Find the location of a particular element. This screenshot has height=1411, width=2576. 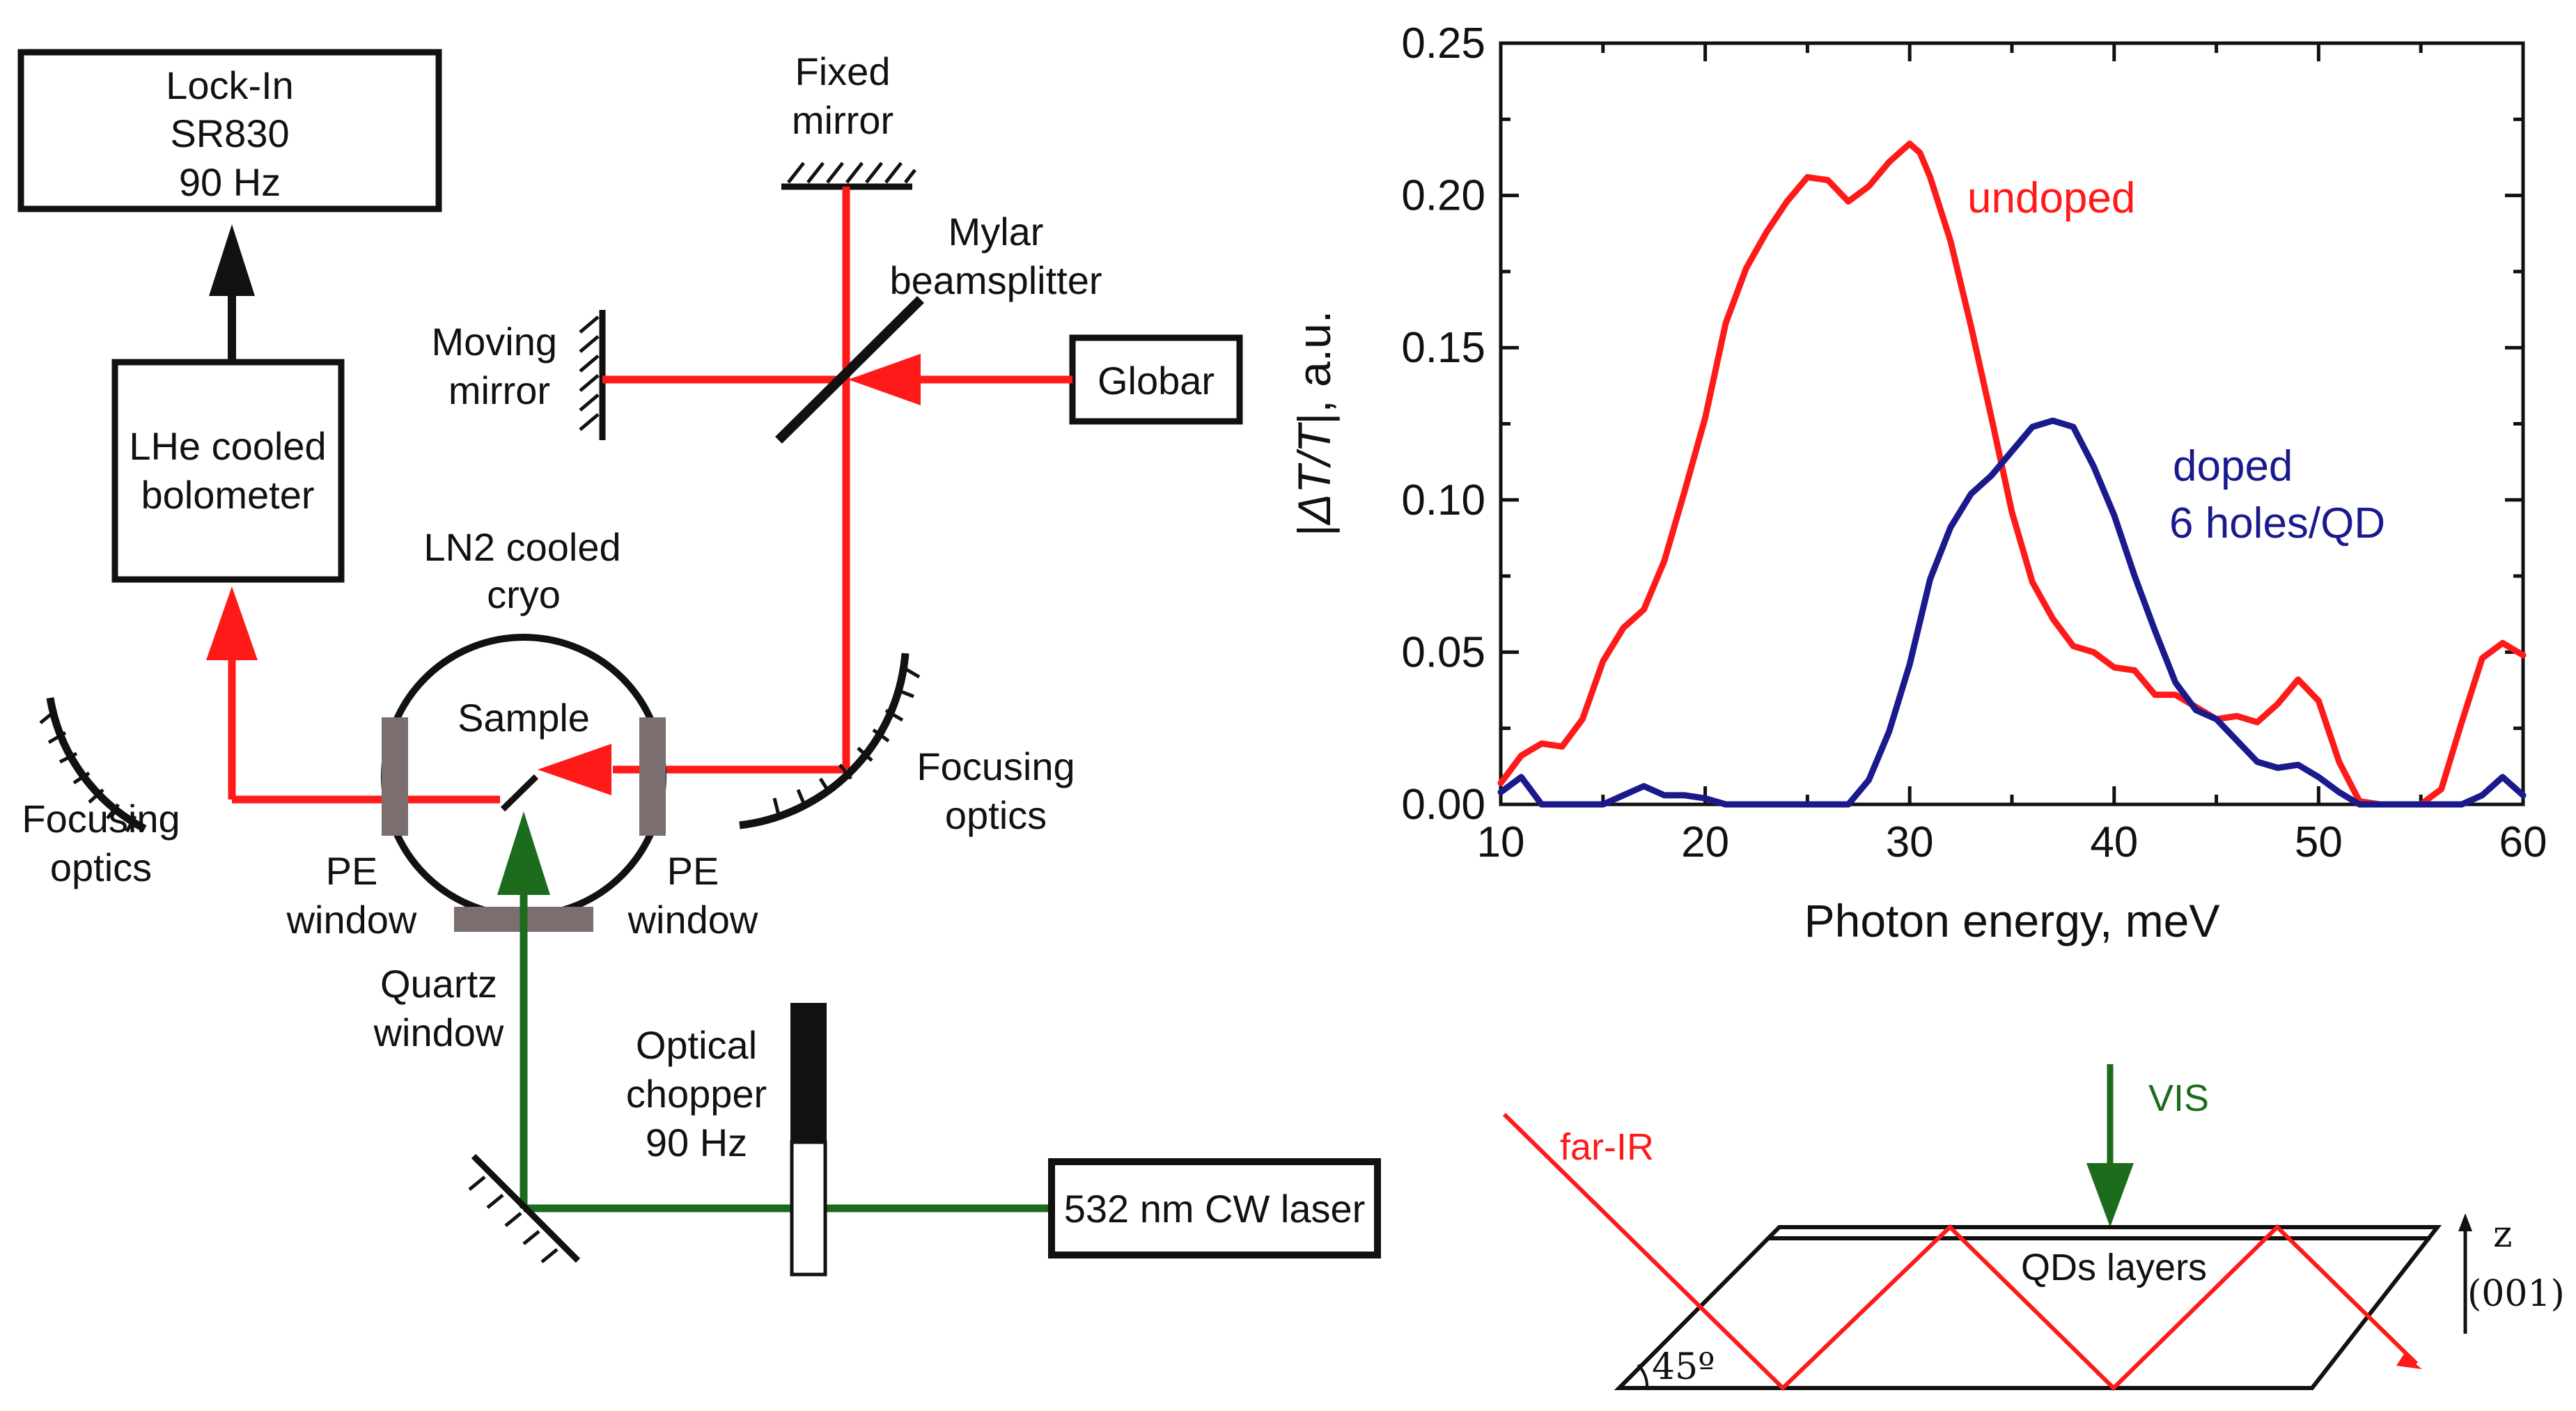

vis-arrowhead-sample is located at coordinates (523, 853).